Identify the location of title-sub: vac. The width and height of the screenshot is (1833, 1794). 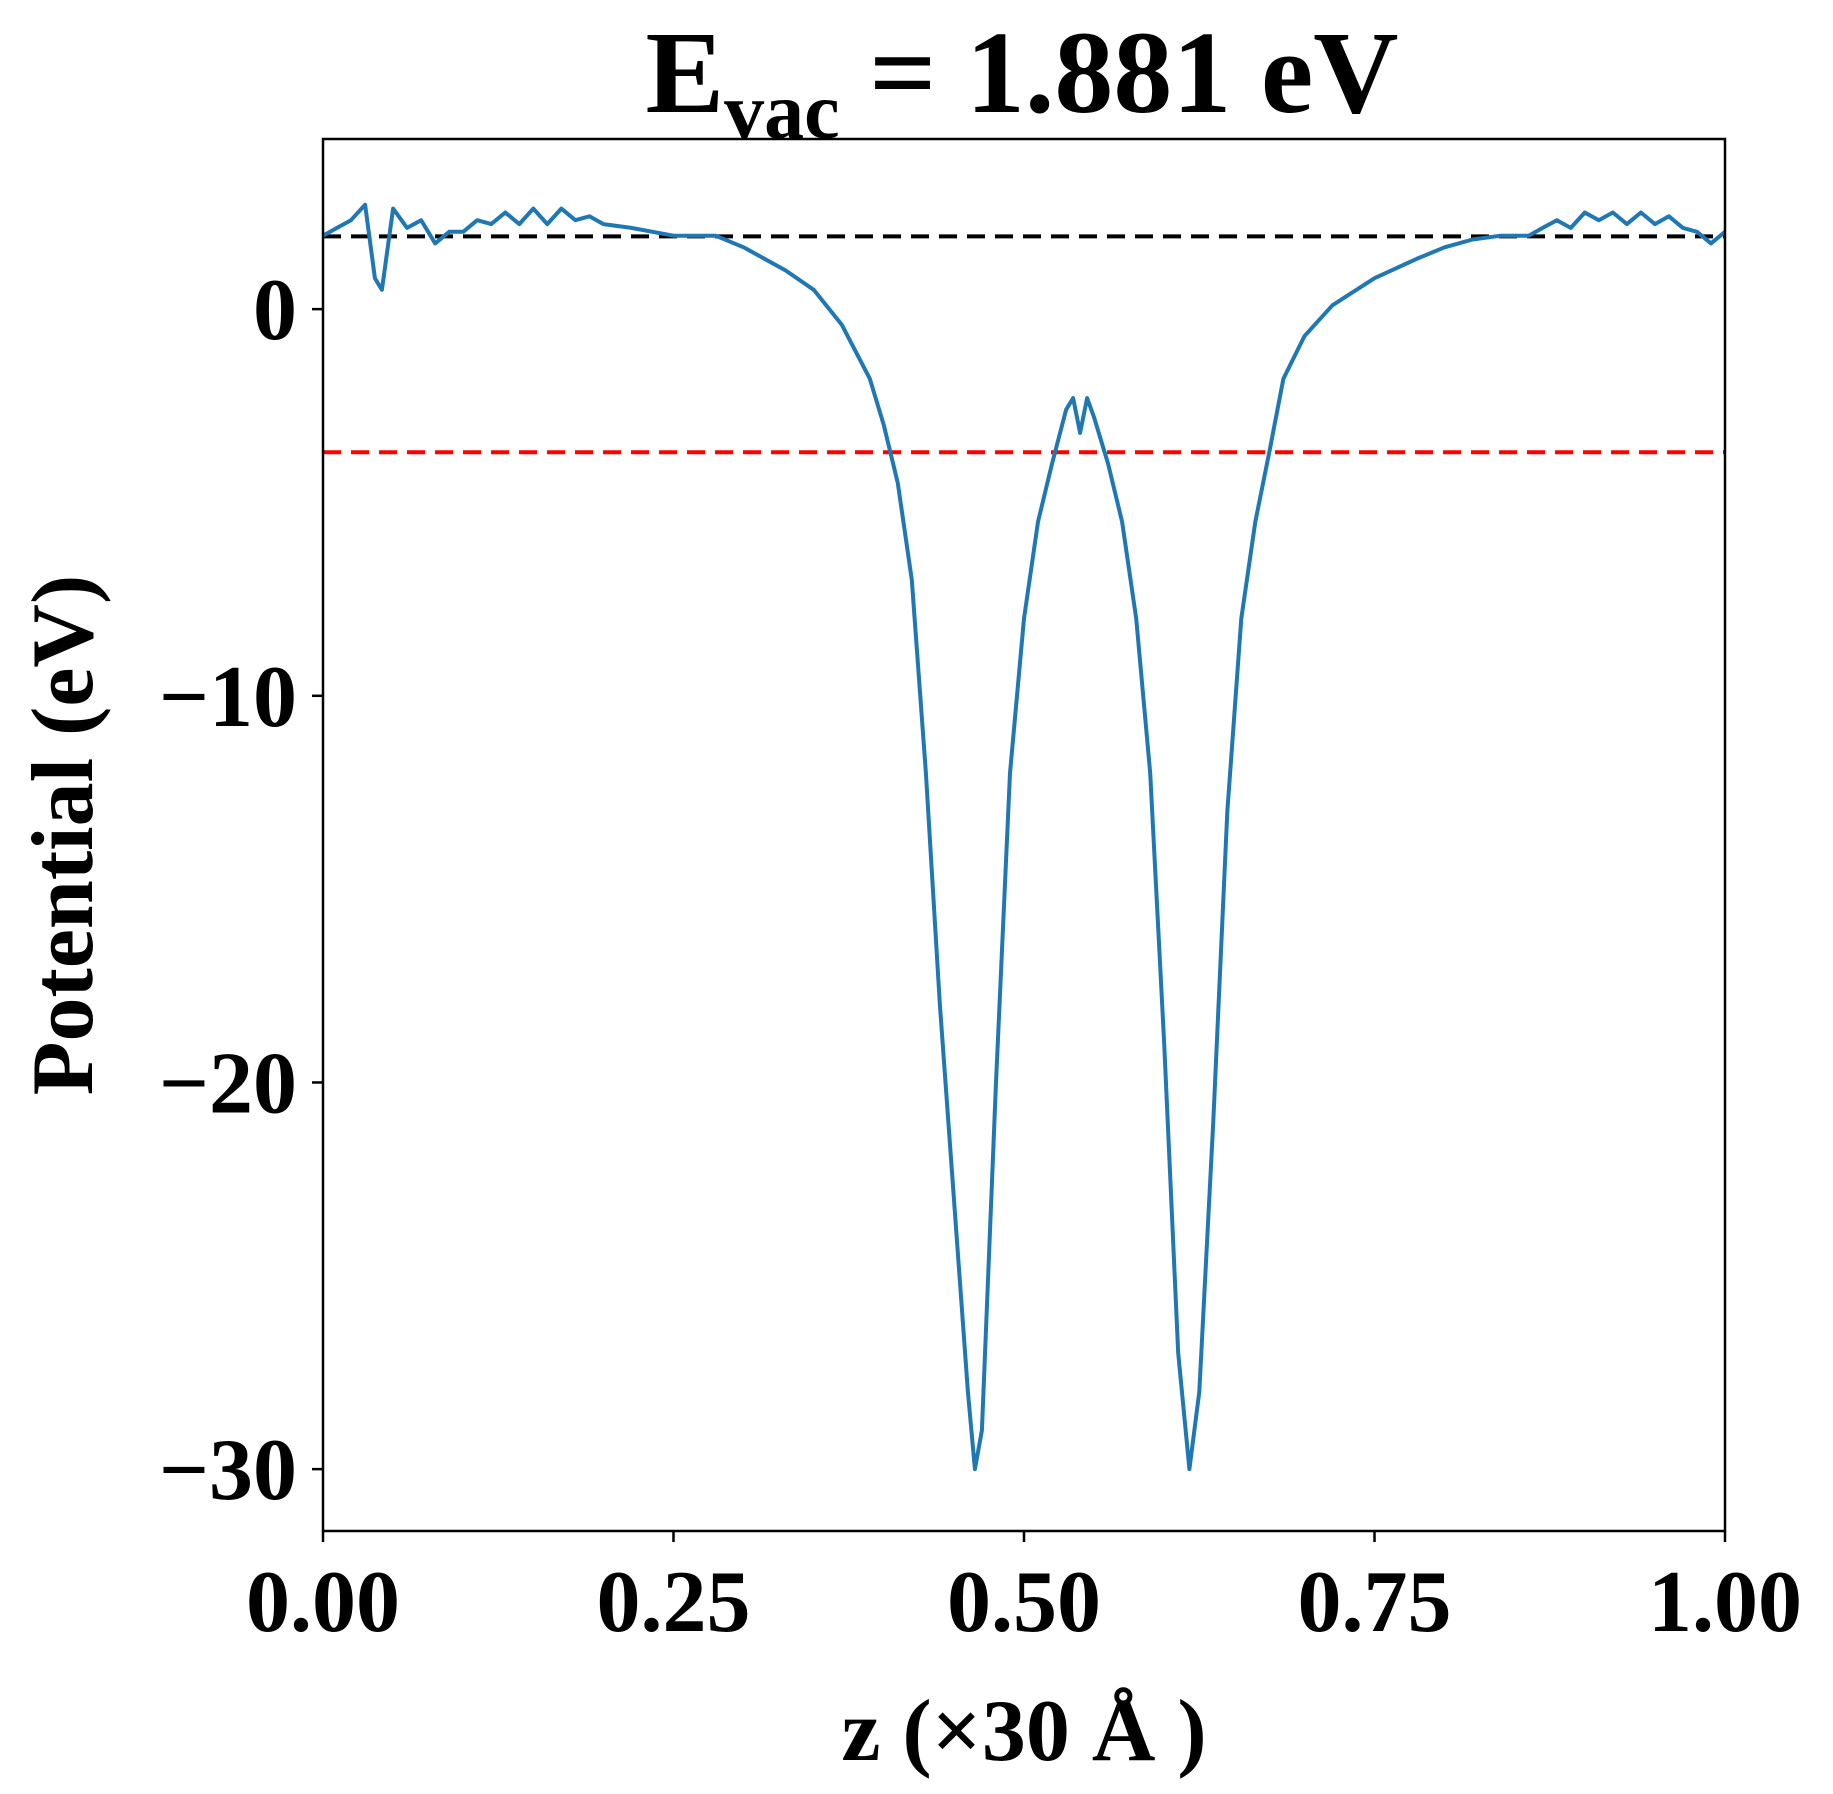
(782, 112).